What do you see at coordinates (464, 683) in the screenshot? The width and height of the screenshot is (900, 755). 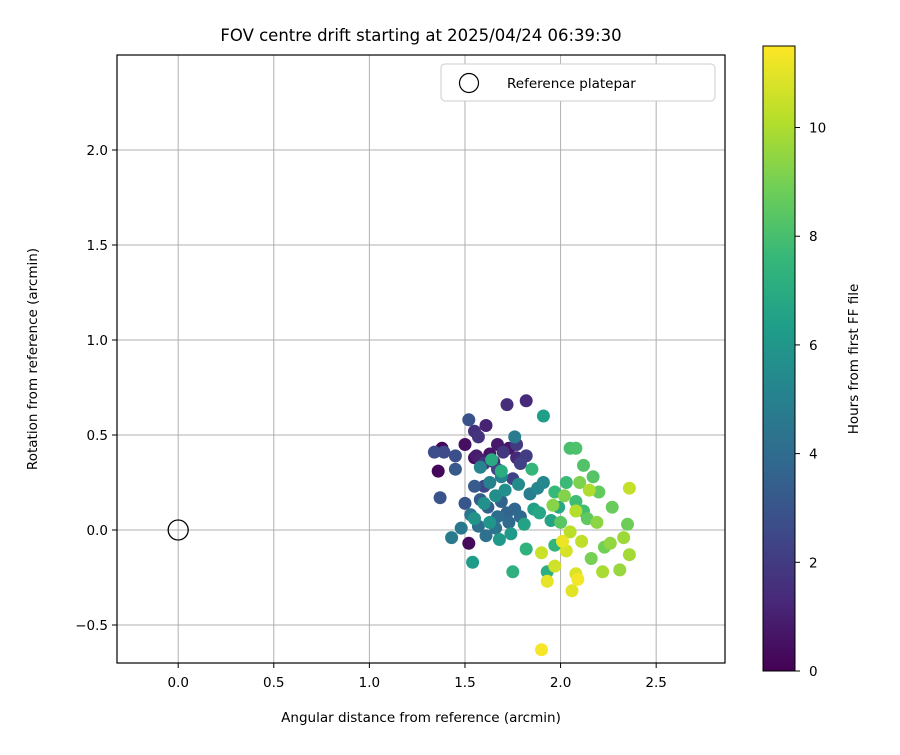 I see `x-tick-label: 1.5` at bounding box center [464, 683].